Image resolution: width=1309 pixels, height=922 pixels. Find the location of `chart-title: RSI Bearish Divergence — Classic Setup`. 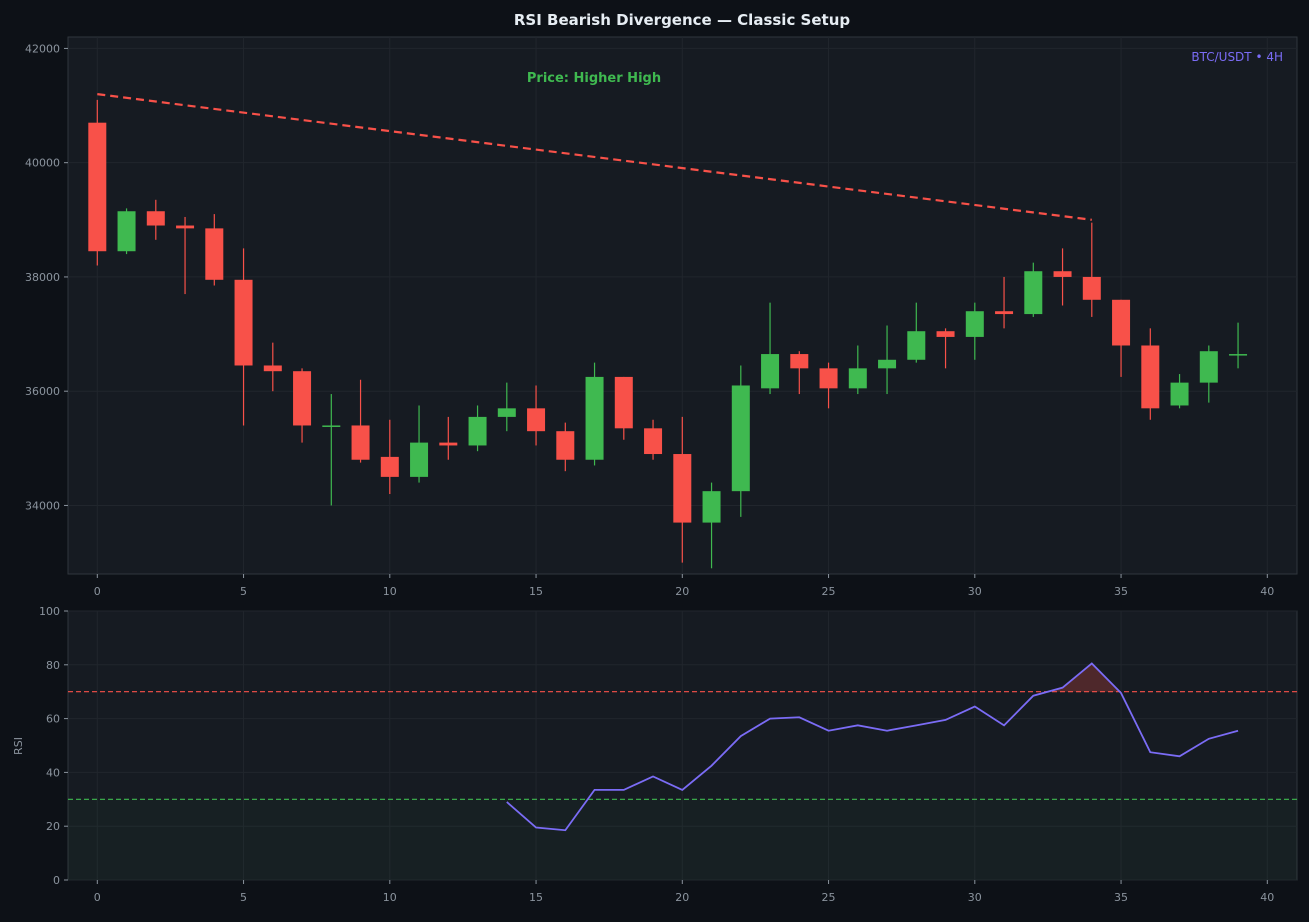

chart-title: RSI Bearish Divergence — Classic Setup is located at coordinates (682, 20).